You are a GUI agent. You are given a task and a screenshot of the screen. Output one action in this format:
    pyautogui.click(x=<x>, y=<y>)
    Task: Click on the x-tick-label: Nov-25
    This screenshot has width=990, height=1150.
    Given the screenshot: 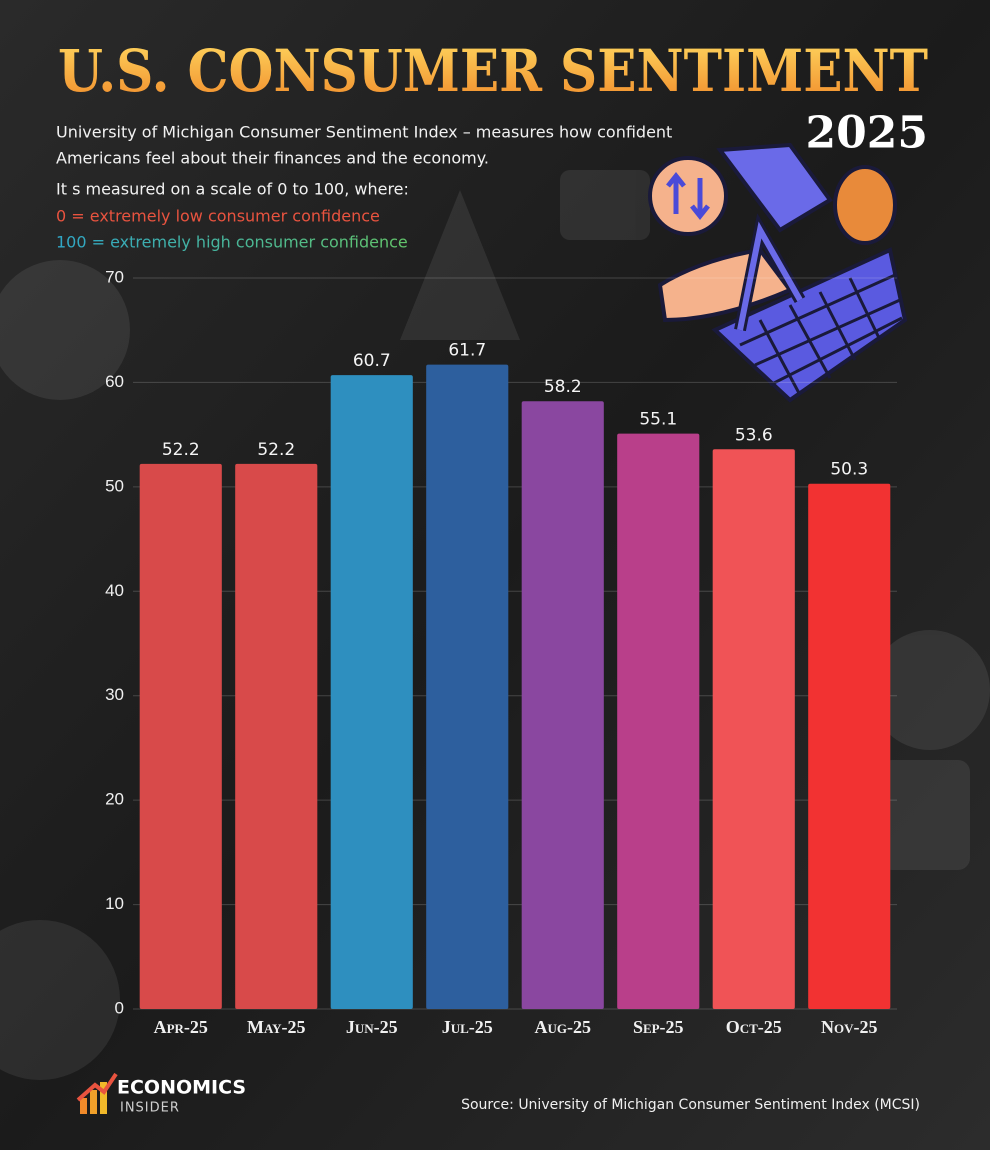 What is the action you would take?
    pyautogui.click(x=849, y=1027)
    